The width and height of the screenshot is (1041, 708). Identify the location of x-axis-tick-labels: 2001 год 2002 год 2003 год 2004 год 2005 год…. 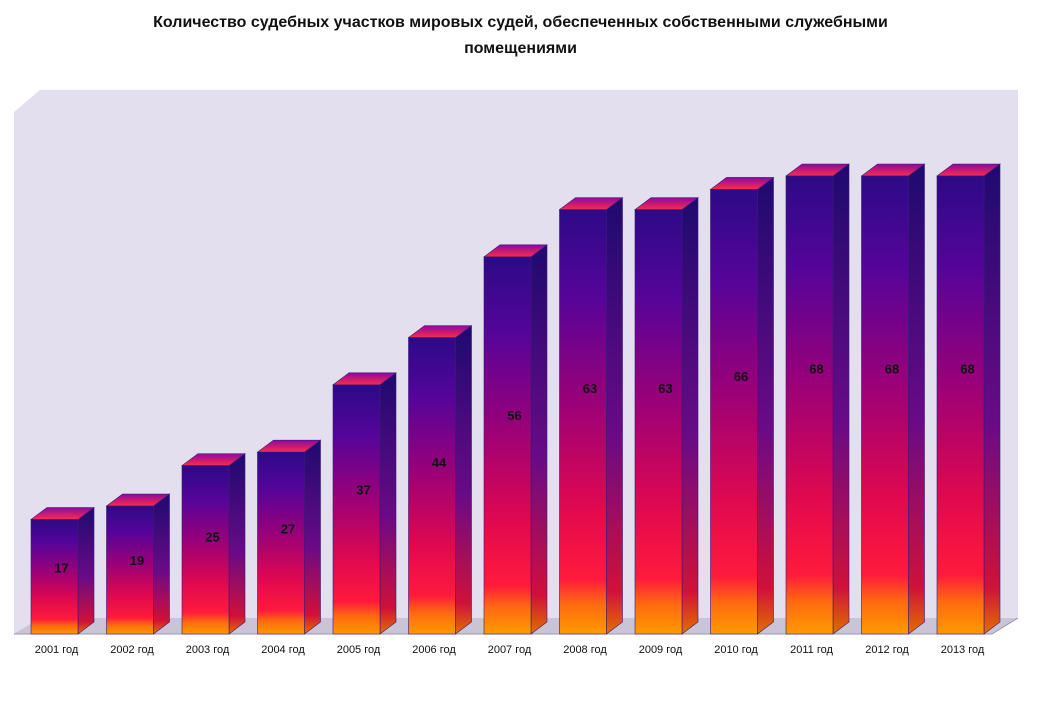
(510, 650).